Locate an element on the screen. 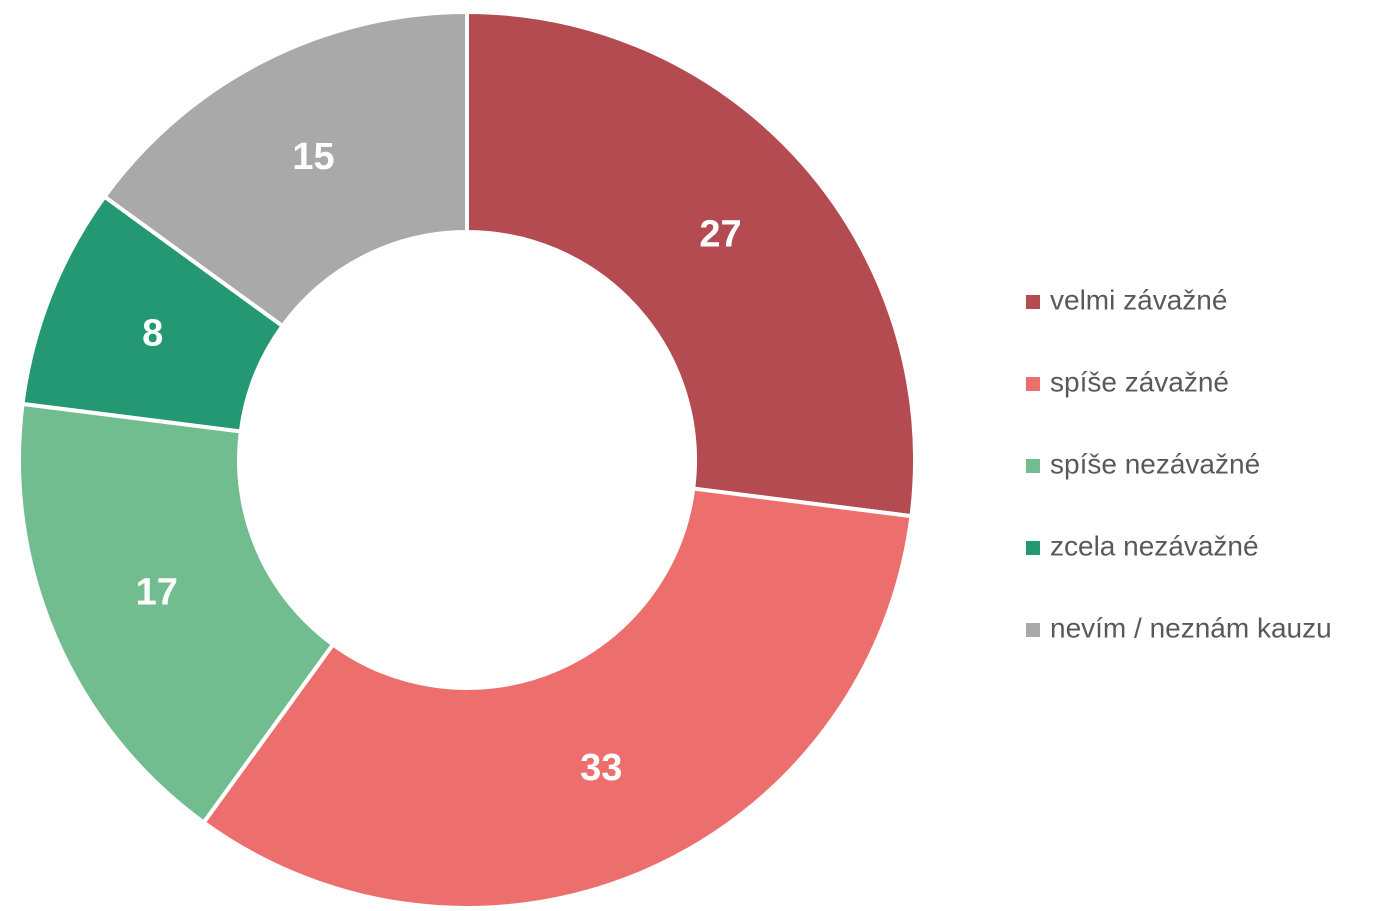  data-label: 17 is located at coordinates (157, 592).